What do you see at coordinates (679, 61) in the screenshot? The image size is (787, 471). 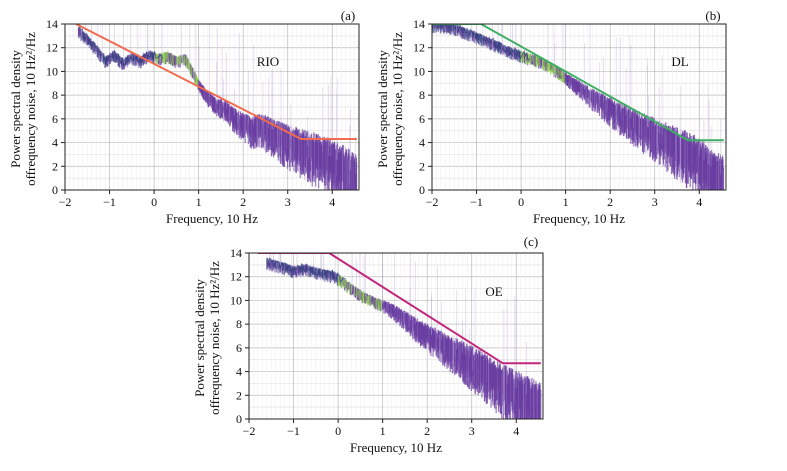 I see `panel-title: DL` at bounding box center [679, 61].